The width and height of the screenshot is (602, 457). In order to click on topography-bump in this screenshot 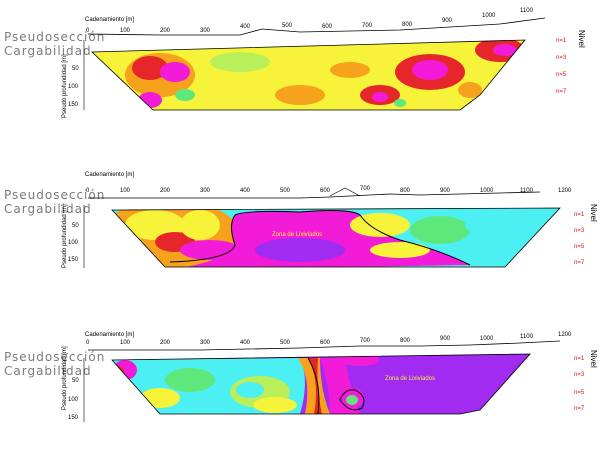, I will do `click(345, 192)`.